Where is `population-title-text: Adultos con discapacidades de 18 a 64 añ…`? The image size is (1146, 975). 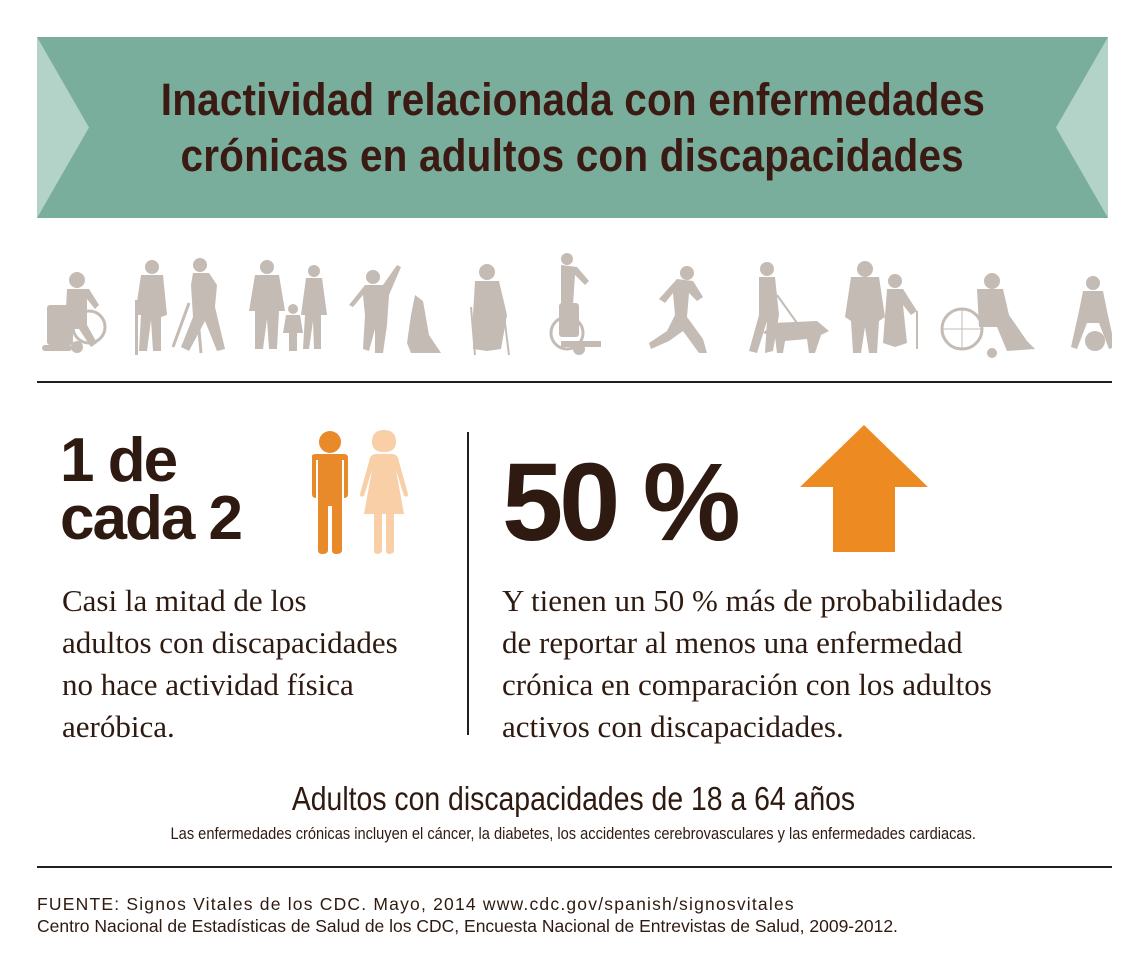 population-title-text: Adultos con discapacidades de 18 a 64 añ… is located at coordinates (573, 798).